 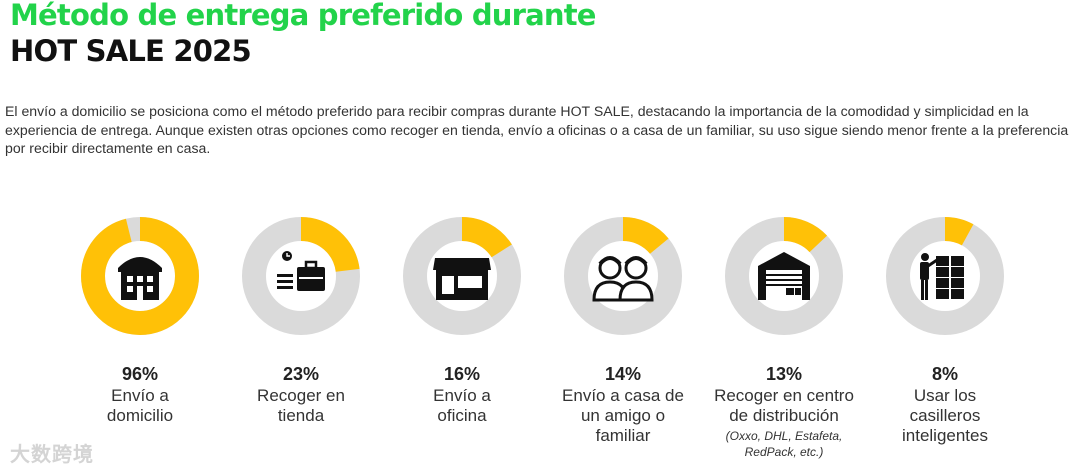 I want to click on title-line-1: Método de entrega preferido durante, so click(x=303, y=16).